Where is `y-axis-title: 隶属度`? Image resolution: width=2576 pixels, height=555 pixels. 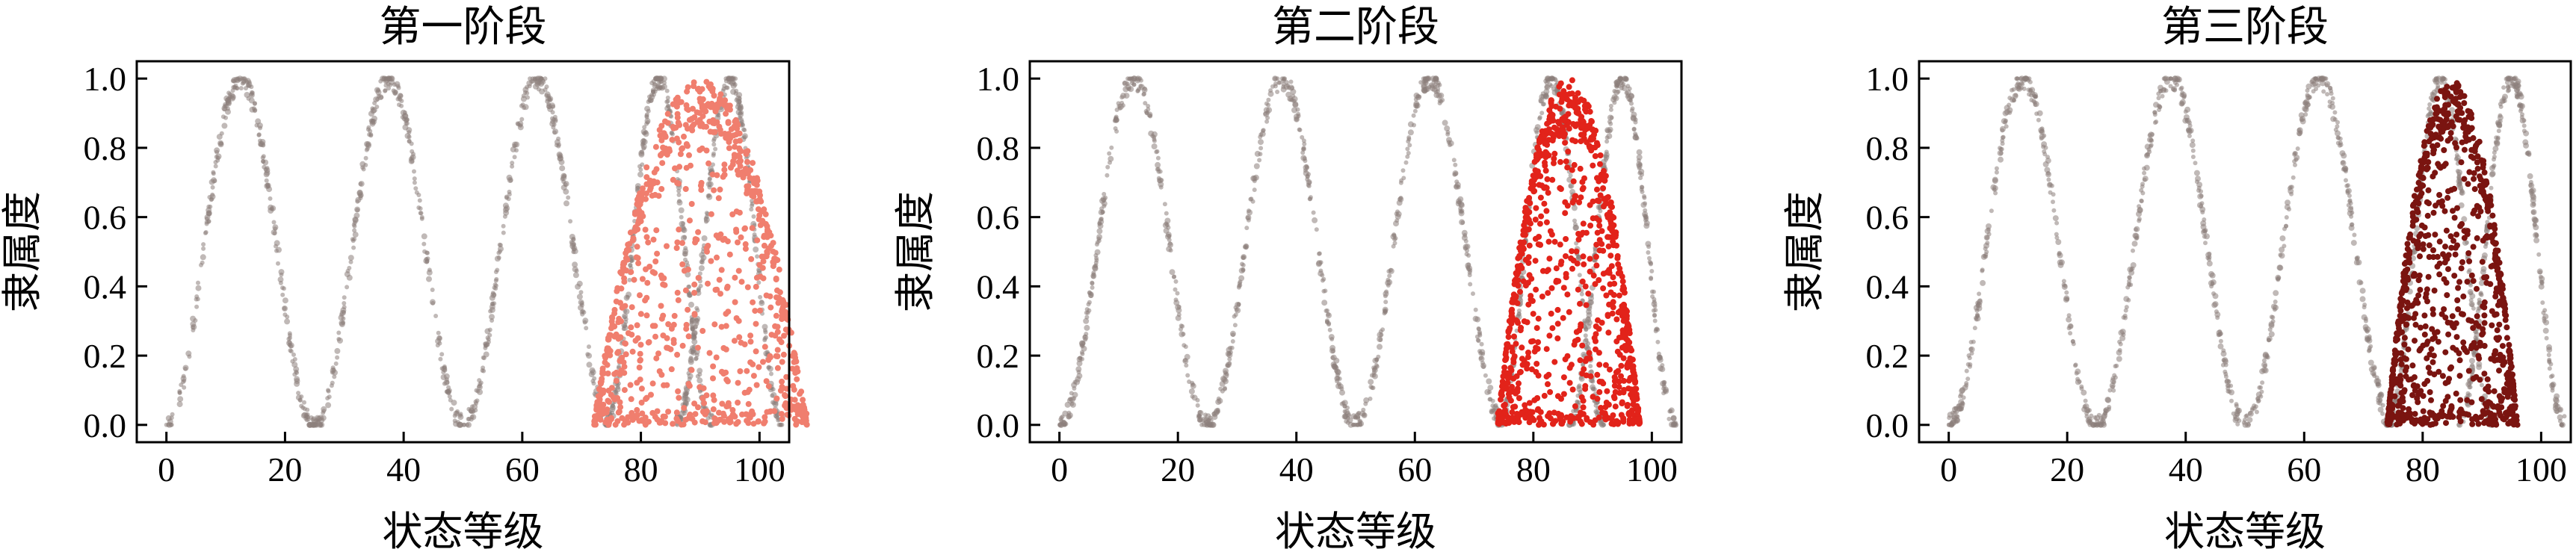
y-axis-title: 隶属度 is located at coordinates (23, 252).